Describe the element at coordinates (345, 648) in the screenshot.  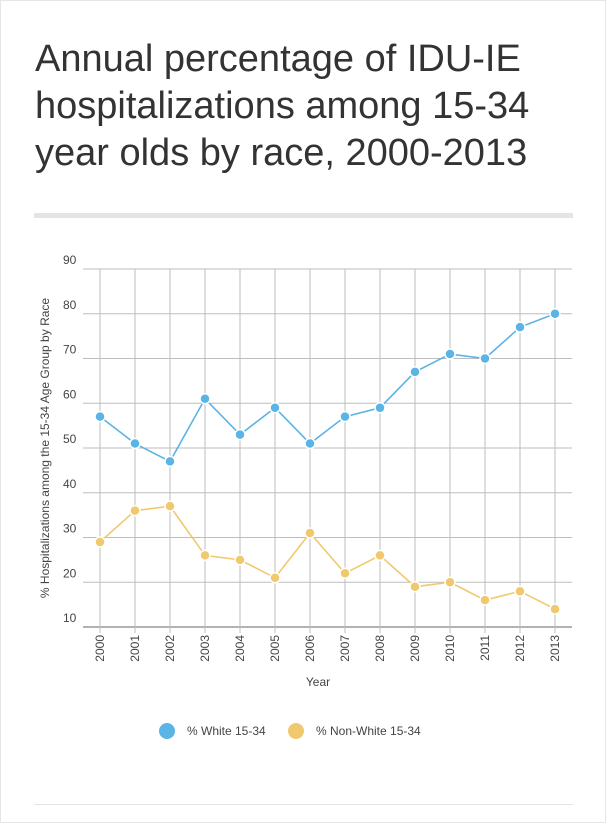
I see `x-tick-label: 2007` at that location.